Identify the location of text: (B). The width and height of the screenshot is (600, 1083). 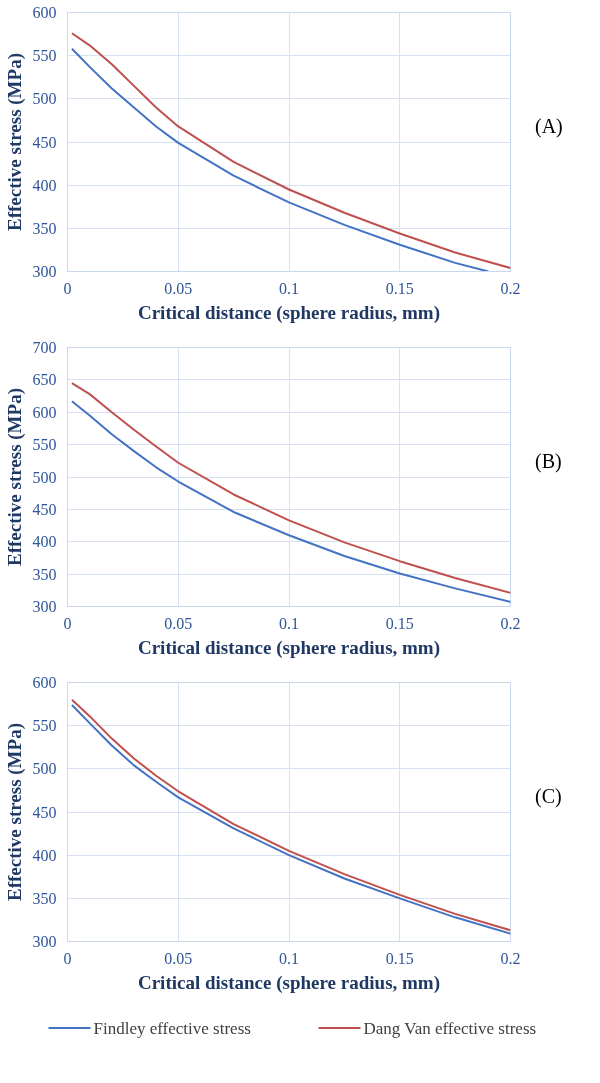
(548, 462).